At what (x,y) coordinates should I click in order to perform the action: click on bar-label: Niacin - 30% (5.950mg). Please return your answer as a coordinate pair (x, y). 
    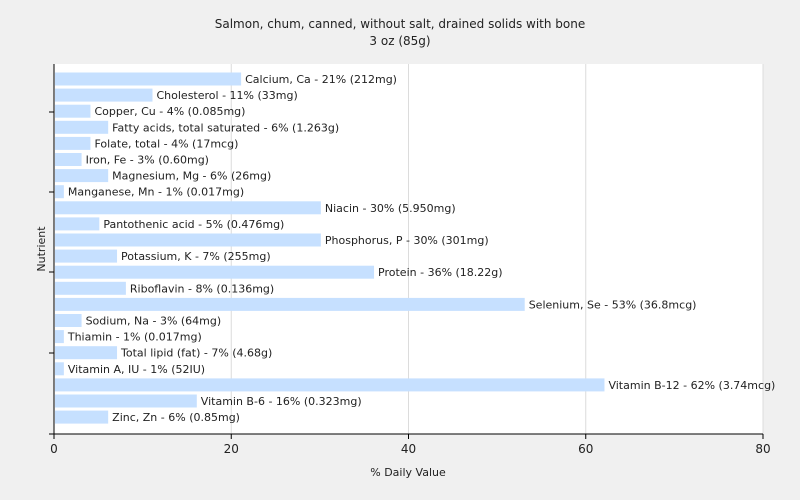
    Looking at the image, I should click on (390, 208).